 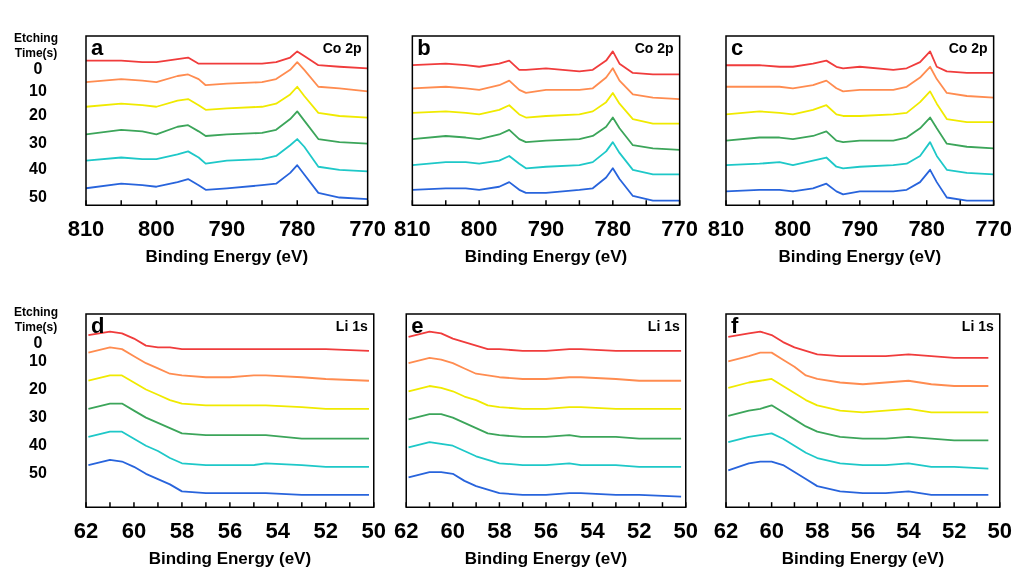 I want to click on annotation: d, so click(x=98, y=326).